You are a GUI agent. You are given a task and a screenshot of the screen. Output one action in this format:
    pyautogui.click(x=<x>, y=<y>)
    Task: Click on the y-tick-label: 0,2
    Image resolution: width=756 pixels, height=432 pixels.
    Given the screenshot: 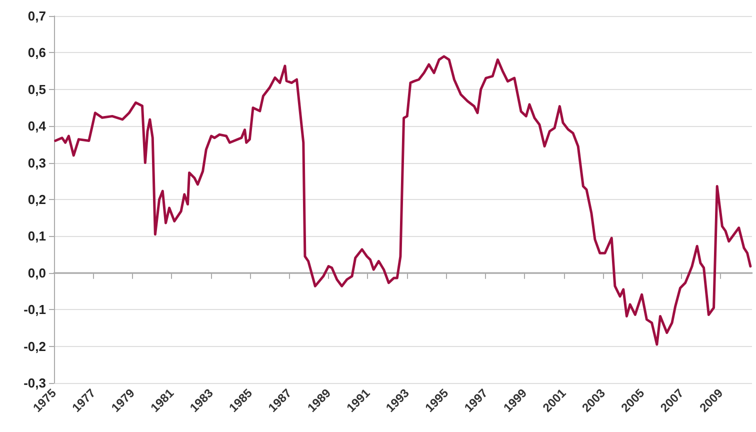 What is the action you would take?
    pyautogui.click(x=37, y=199)
    